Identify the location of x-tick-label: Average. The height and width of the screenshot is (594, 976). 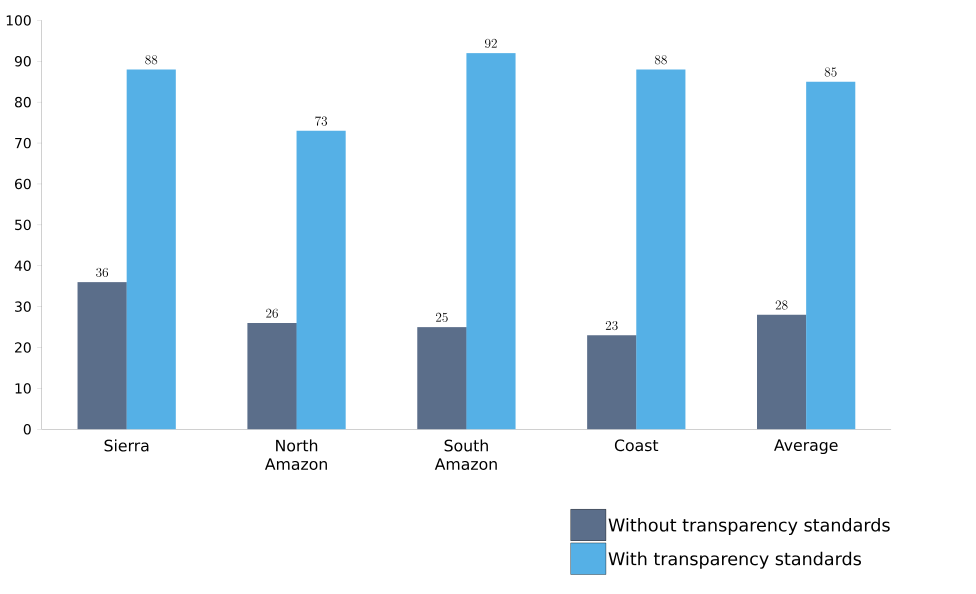
(806, 446).